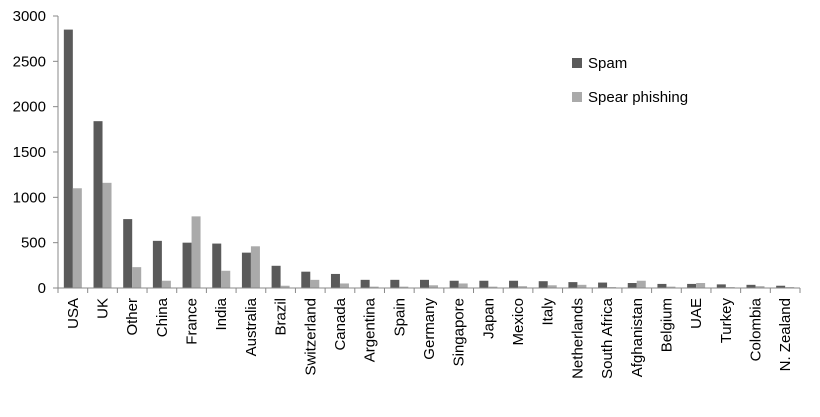  What do you see at coordinates (29, 61) in the screenshot?
I see `y-tick-label: 2500` at bounding box center [29, 61].